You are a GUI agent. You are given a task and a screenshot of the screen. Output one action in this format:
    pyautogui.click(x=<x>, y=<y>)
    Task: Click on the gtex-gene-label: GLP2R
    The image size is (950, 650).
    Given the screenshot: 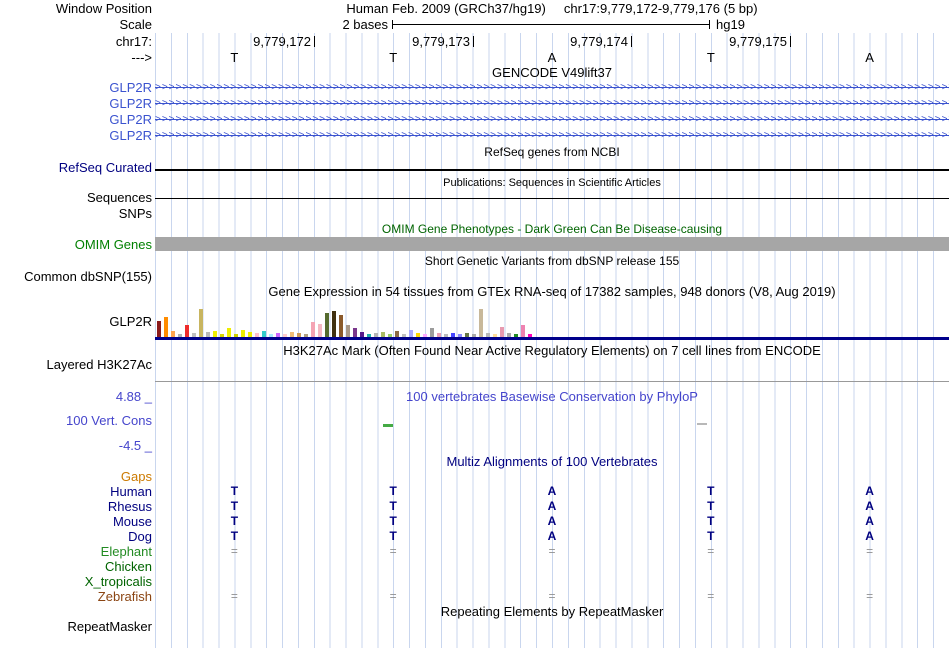 What is the action you would take?
    pyautogui.click(x=130, y=321)
    